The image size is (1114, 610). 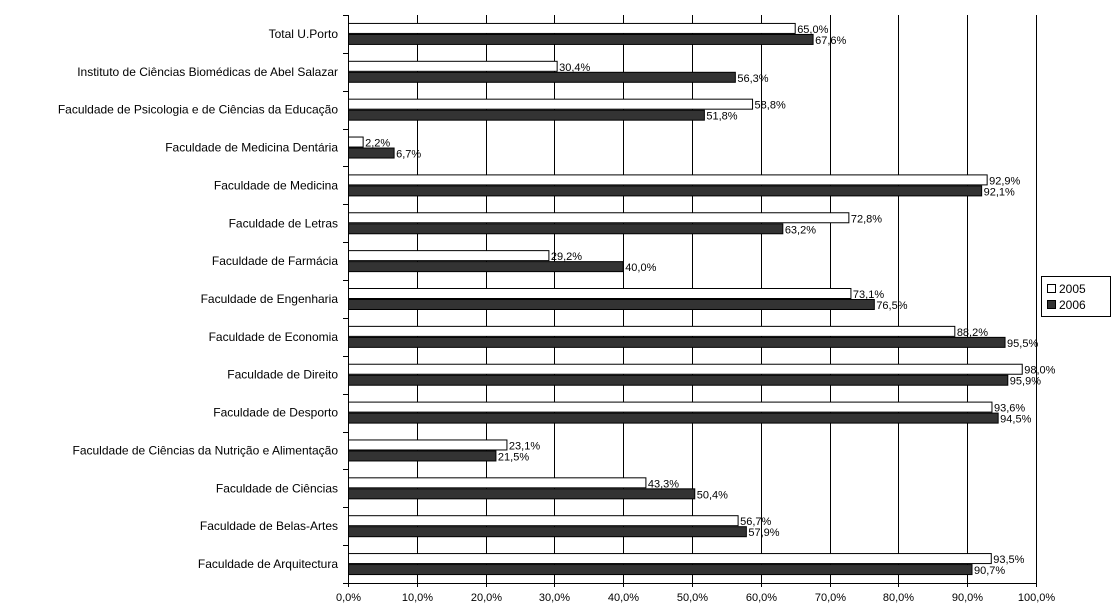 What do you see at coordinates (1072, 305) in the screenshot?
I see `legend-label-2006: 2006` at bounding box center [1072, 305].